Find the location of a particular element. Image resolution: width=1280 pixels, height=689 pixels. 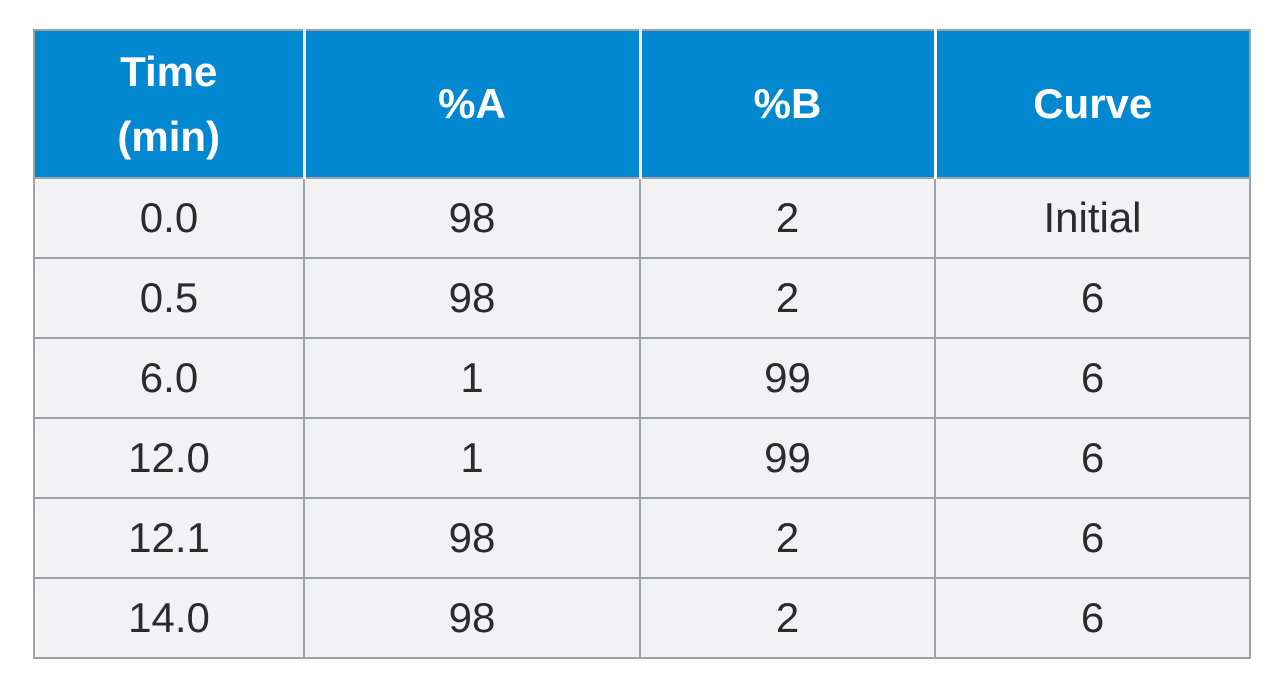

table-row: 6.0 1 99 6 is located at coordinates (642, 378).